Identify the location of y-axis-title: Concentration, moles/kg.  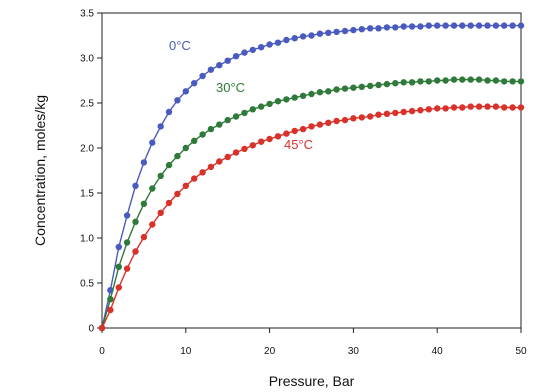
(40, 170).